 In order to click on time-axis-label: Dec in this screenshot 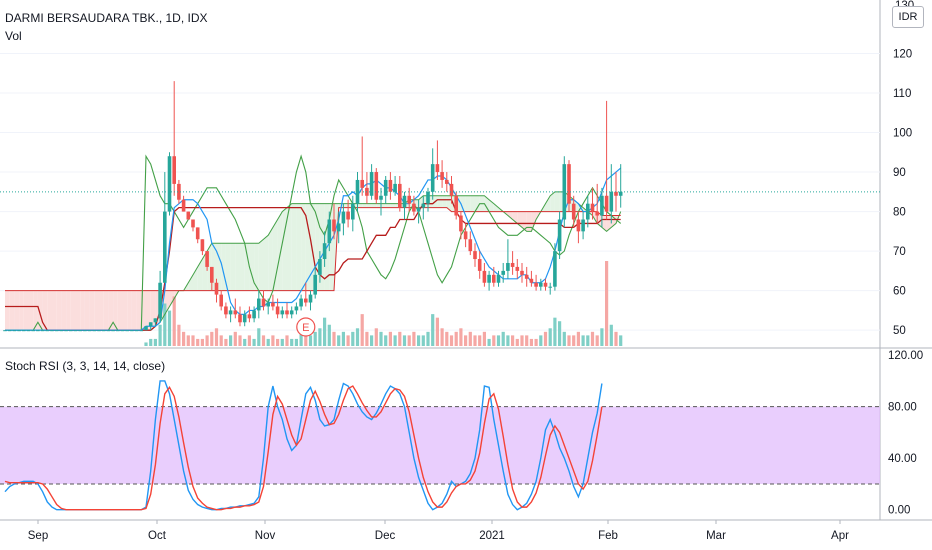, I will do `click(385, 536)`.